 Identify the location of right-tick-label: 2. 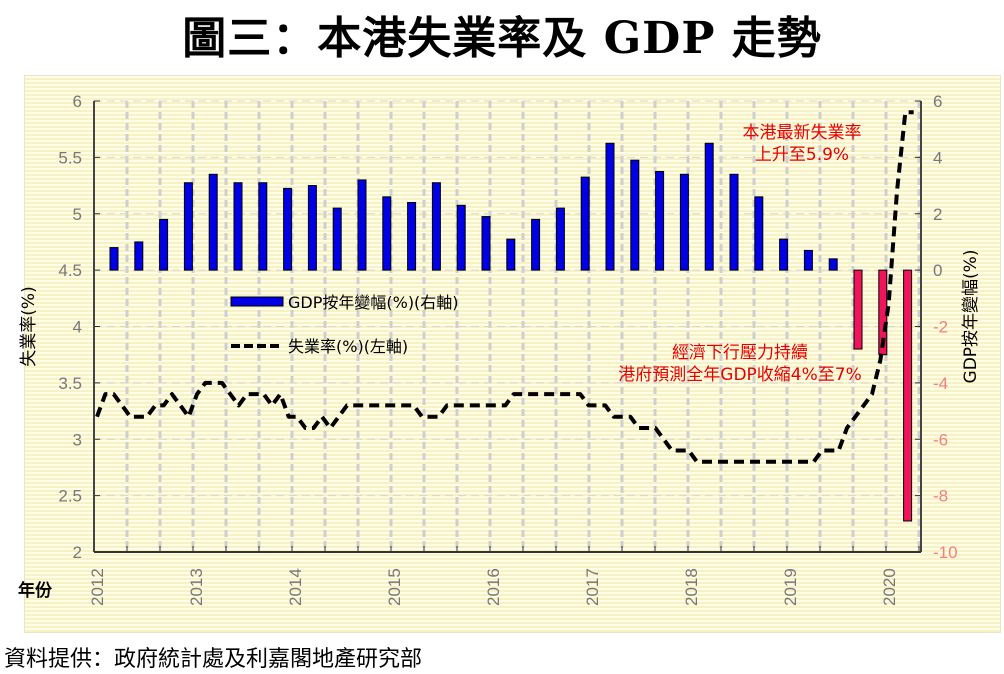
(937, 214).